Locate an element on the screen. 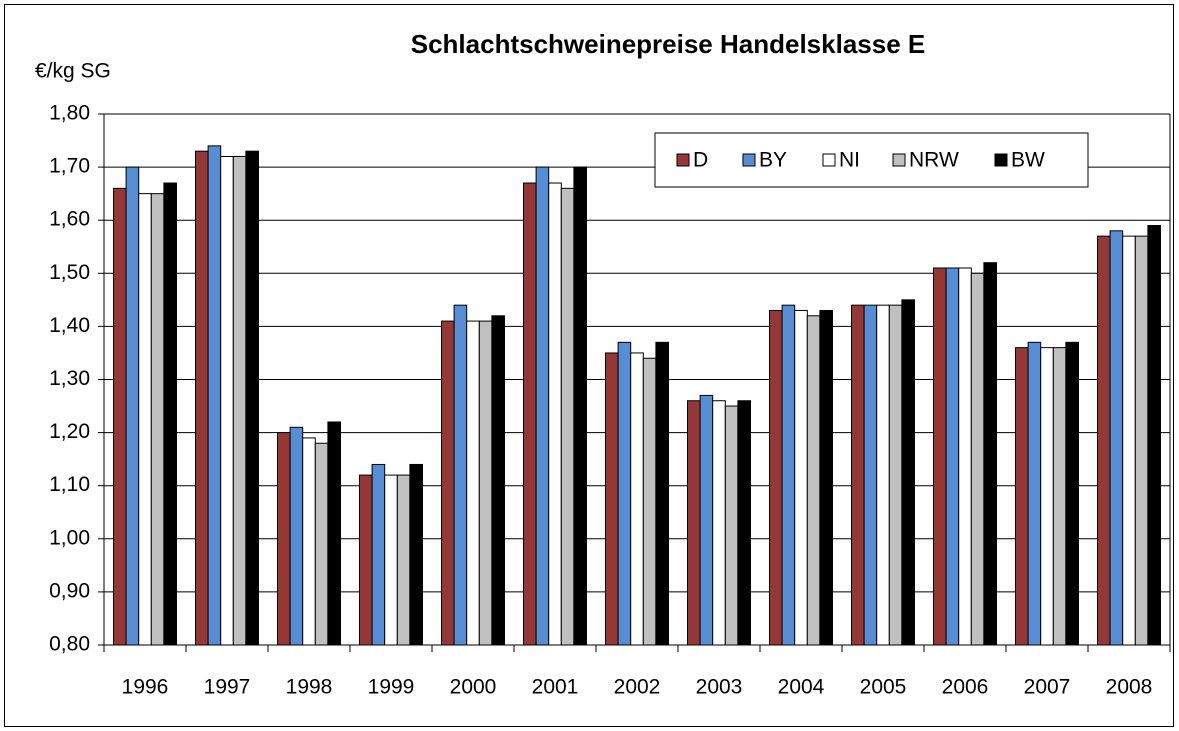 The width and height of the screenshot is (1179, 731). y-tick-label: 1,00 is located at coordinates (69, 537).